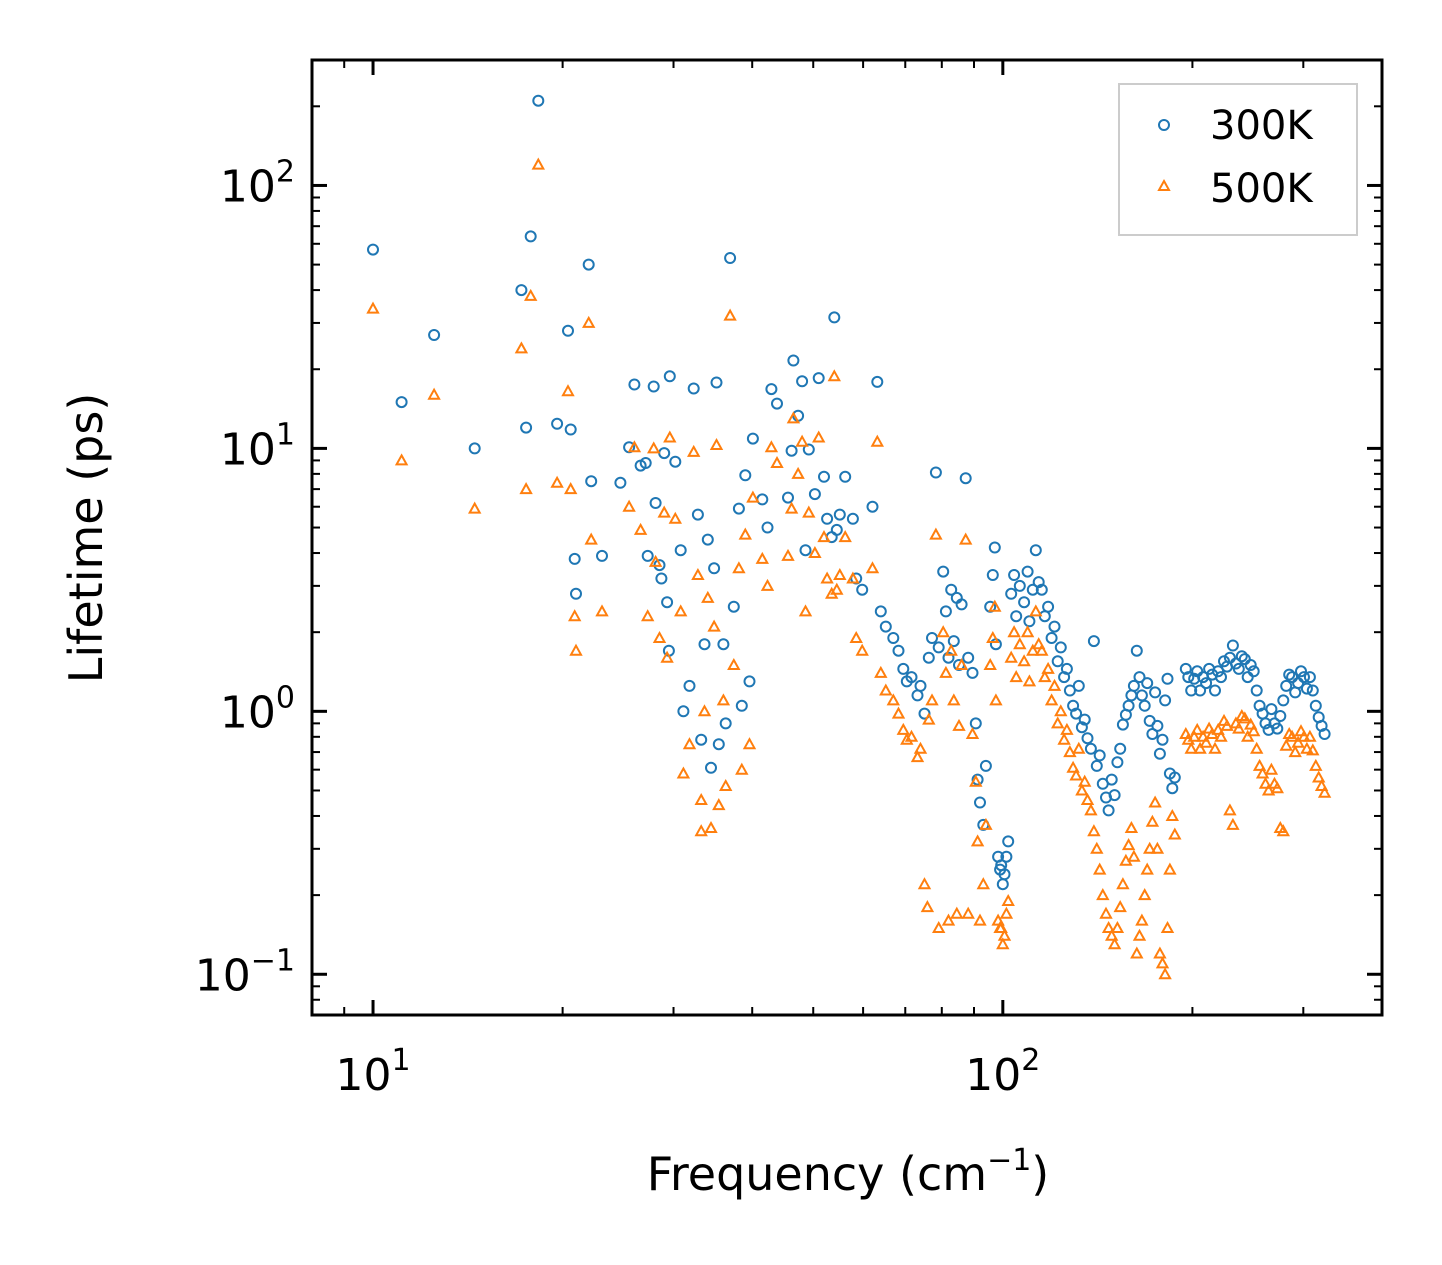 This screenshot has height=1265, width=1442. I want to click on y-tick-label-base: 10, so click(248, 449).